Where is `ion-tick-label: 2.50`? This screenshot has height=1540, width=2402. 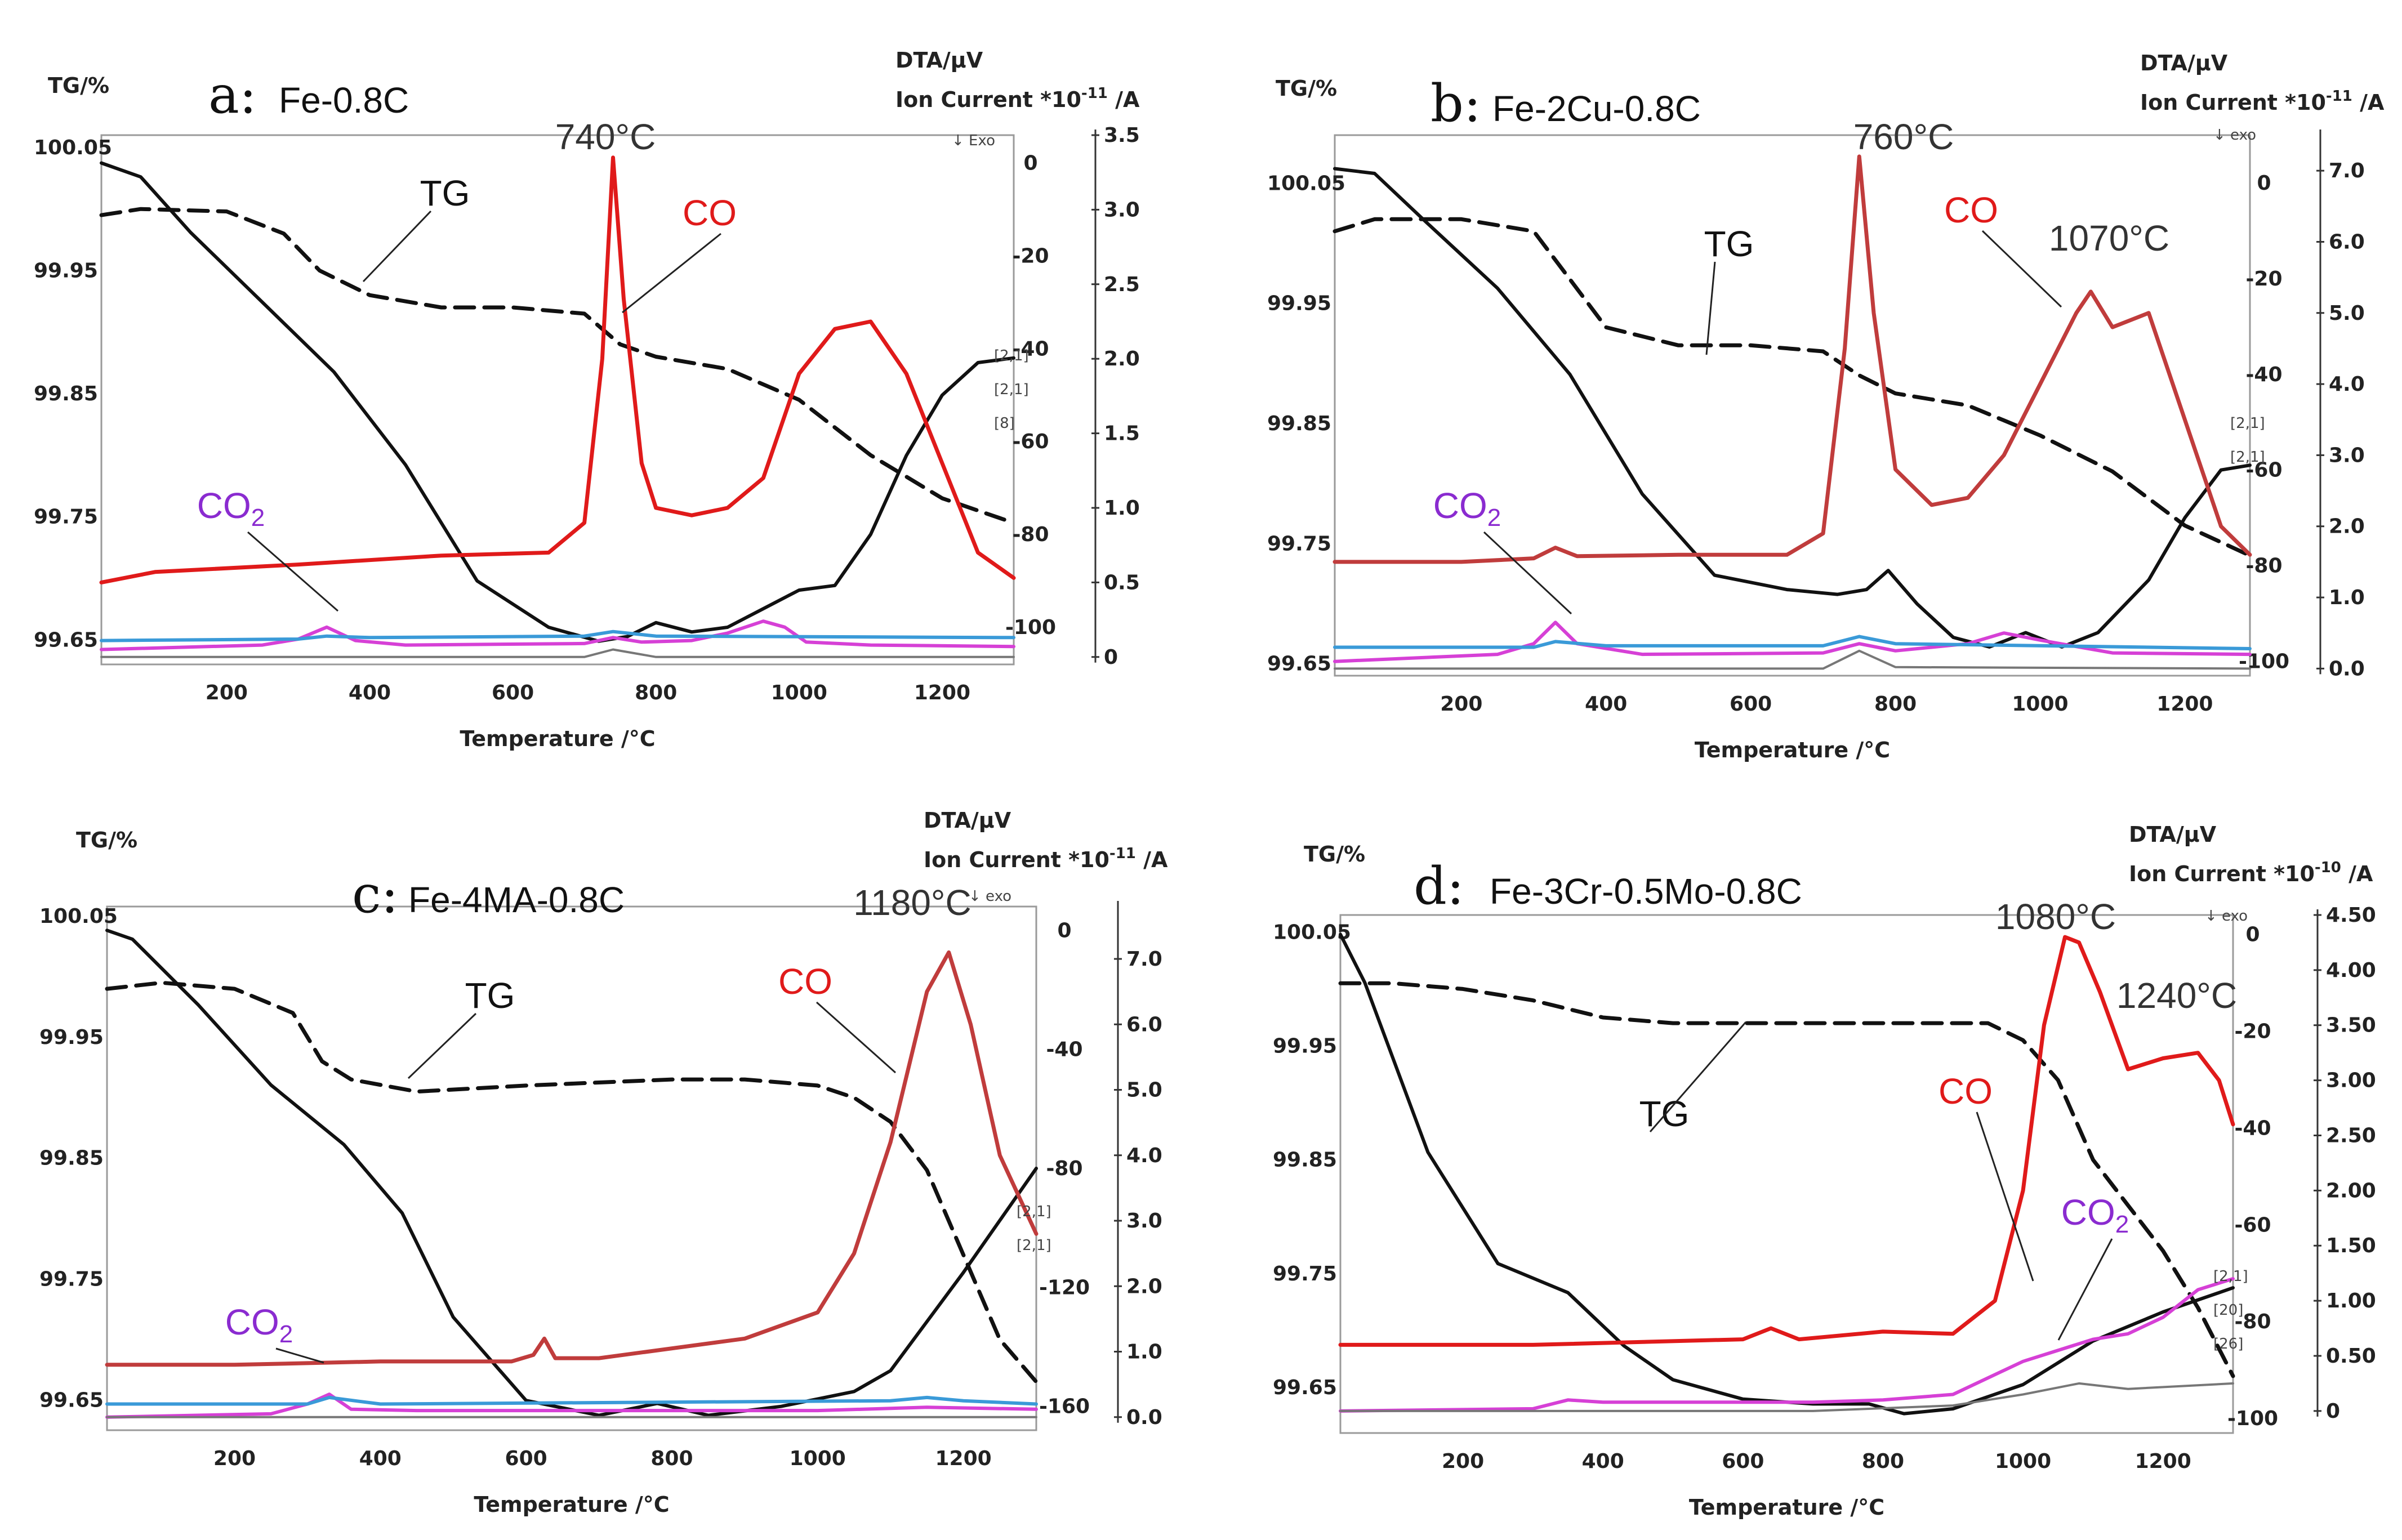
ion-tick-label: 2.50 is located at coordinates (2351, 1135).